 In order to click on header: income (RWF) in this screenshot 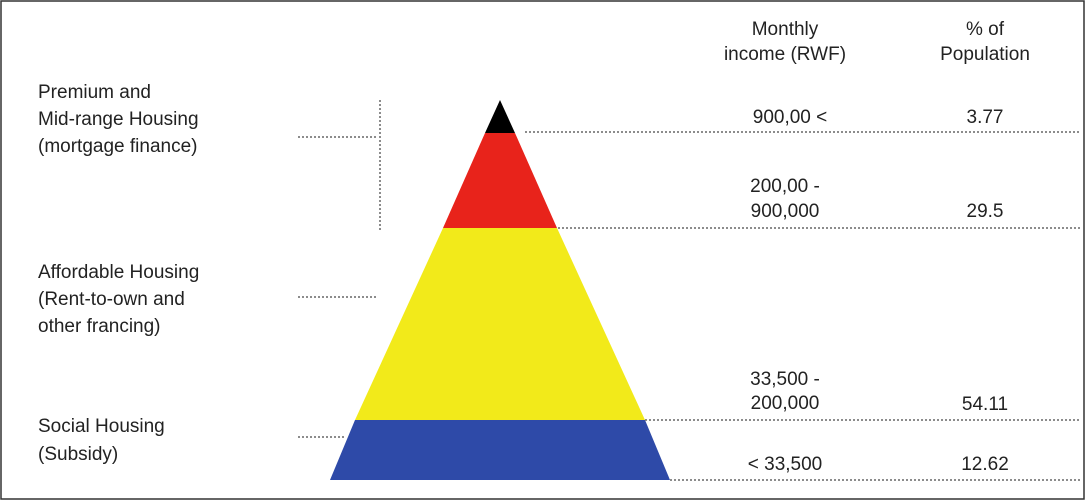, I will do `click(785, 54)`.